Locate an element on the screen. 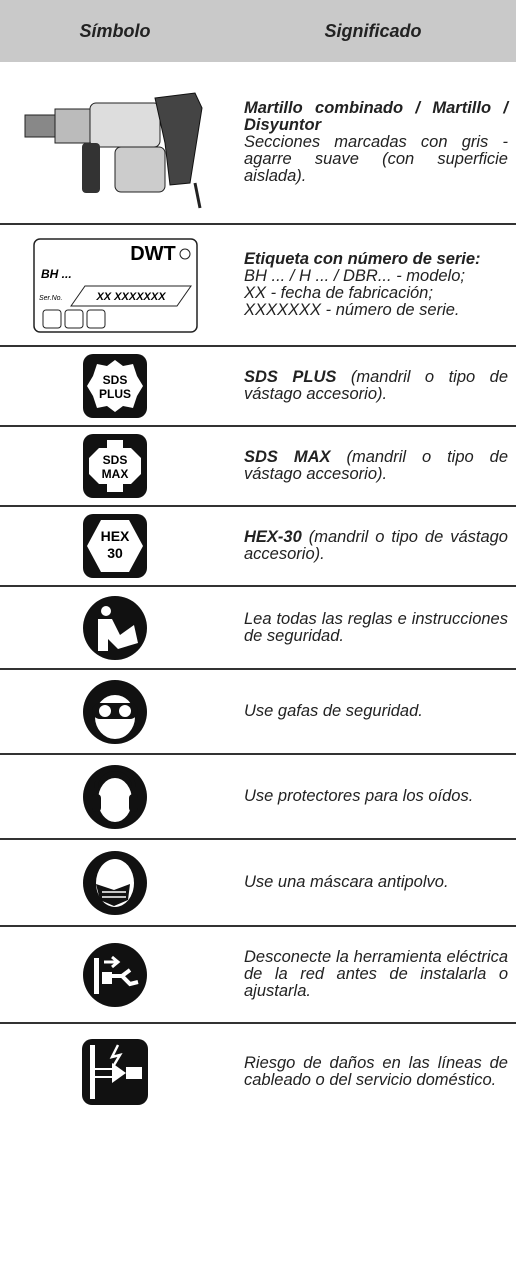  symbol-cell: DWT BH ... Ser.No. XX XXXXXXX is located at coordinates (115, 285).